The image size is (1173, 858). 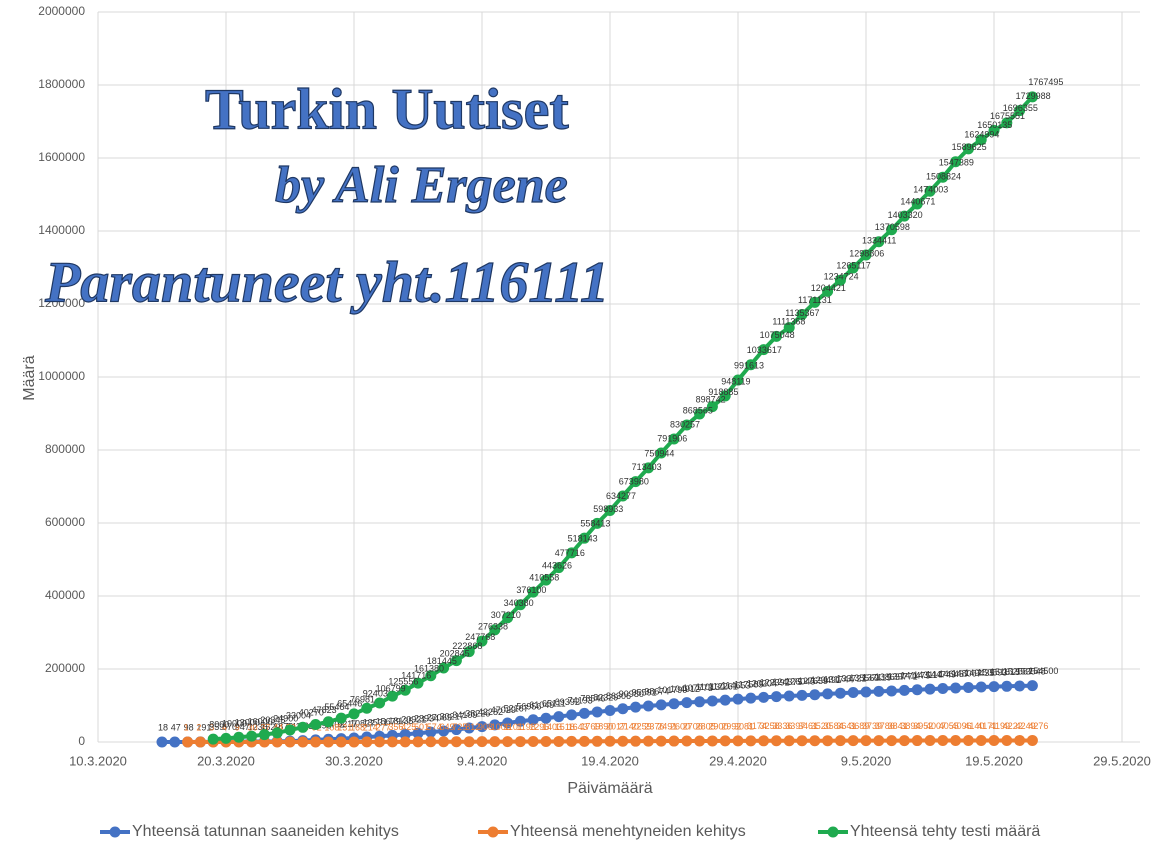 I want to click on data-label: 120204, so click(x=762, y=684).